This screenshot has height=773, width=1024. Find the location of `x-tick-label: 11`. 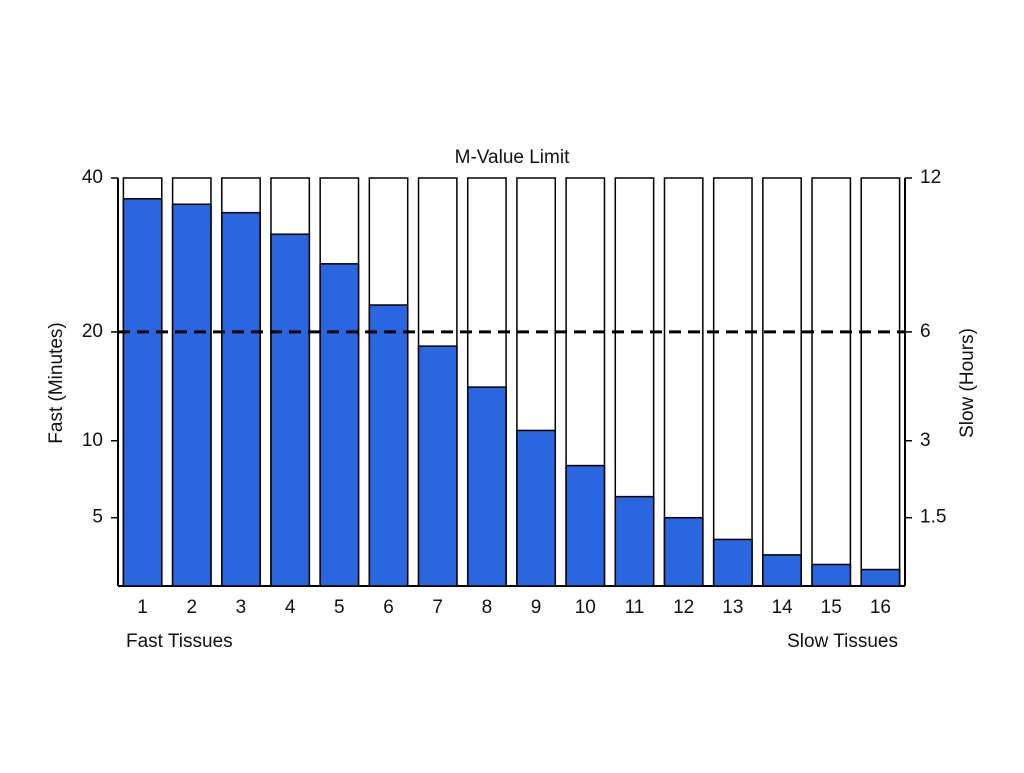

x-tick-label: 11 is located at coordinates (635, 607).